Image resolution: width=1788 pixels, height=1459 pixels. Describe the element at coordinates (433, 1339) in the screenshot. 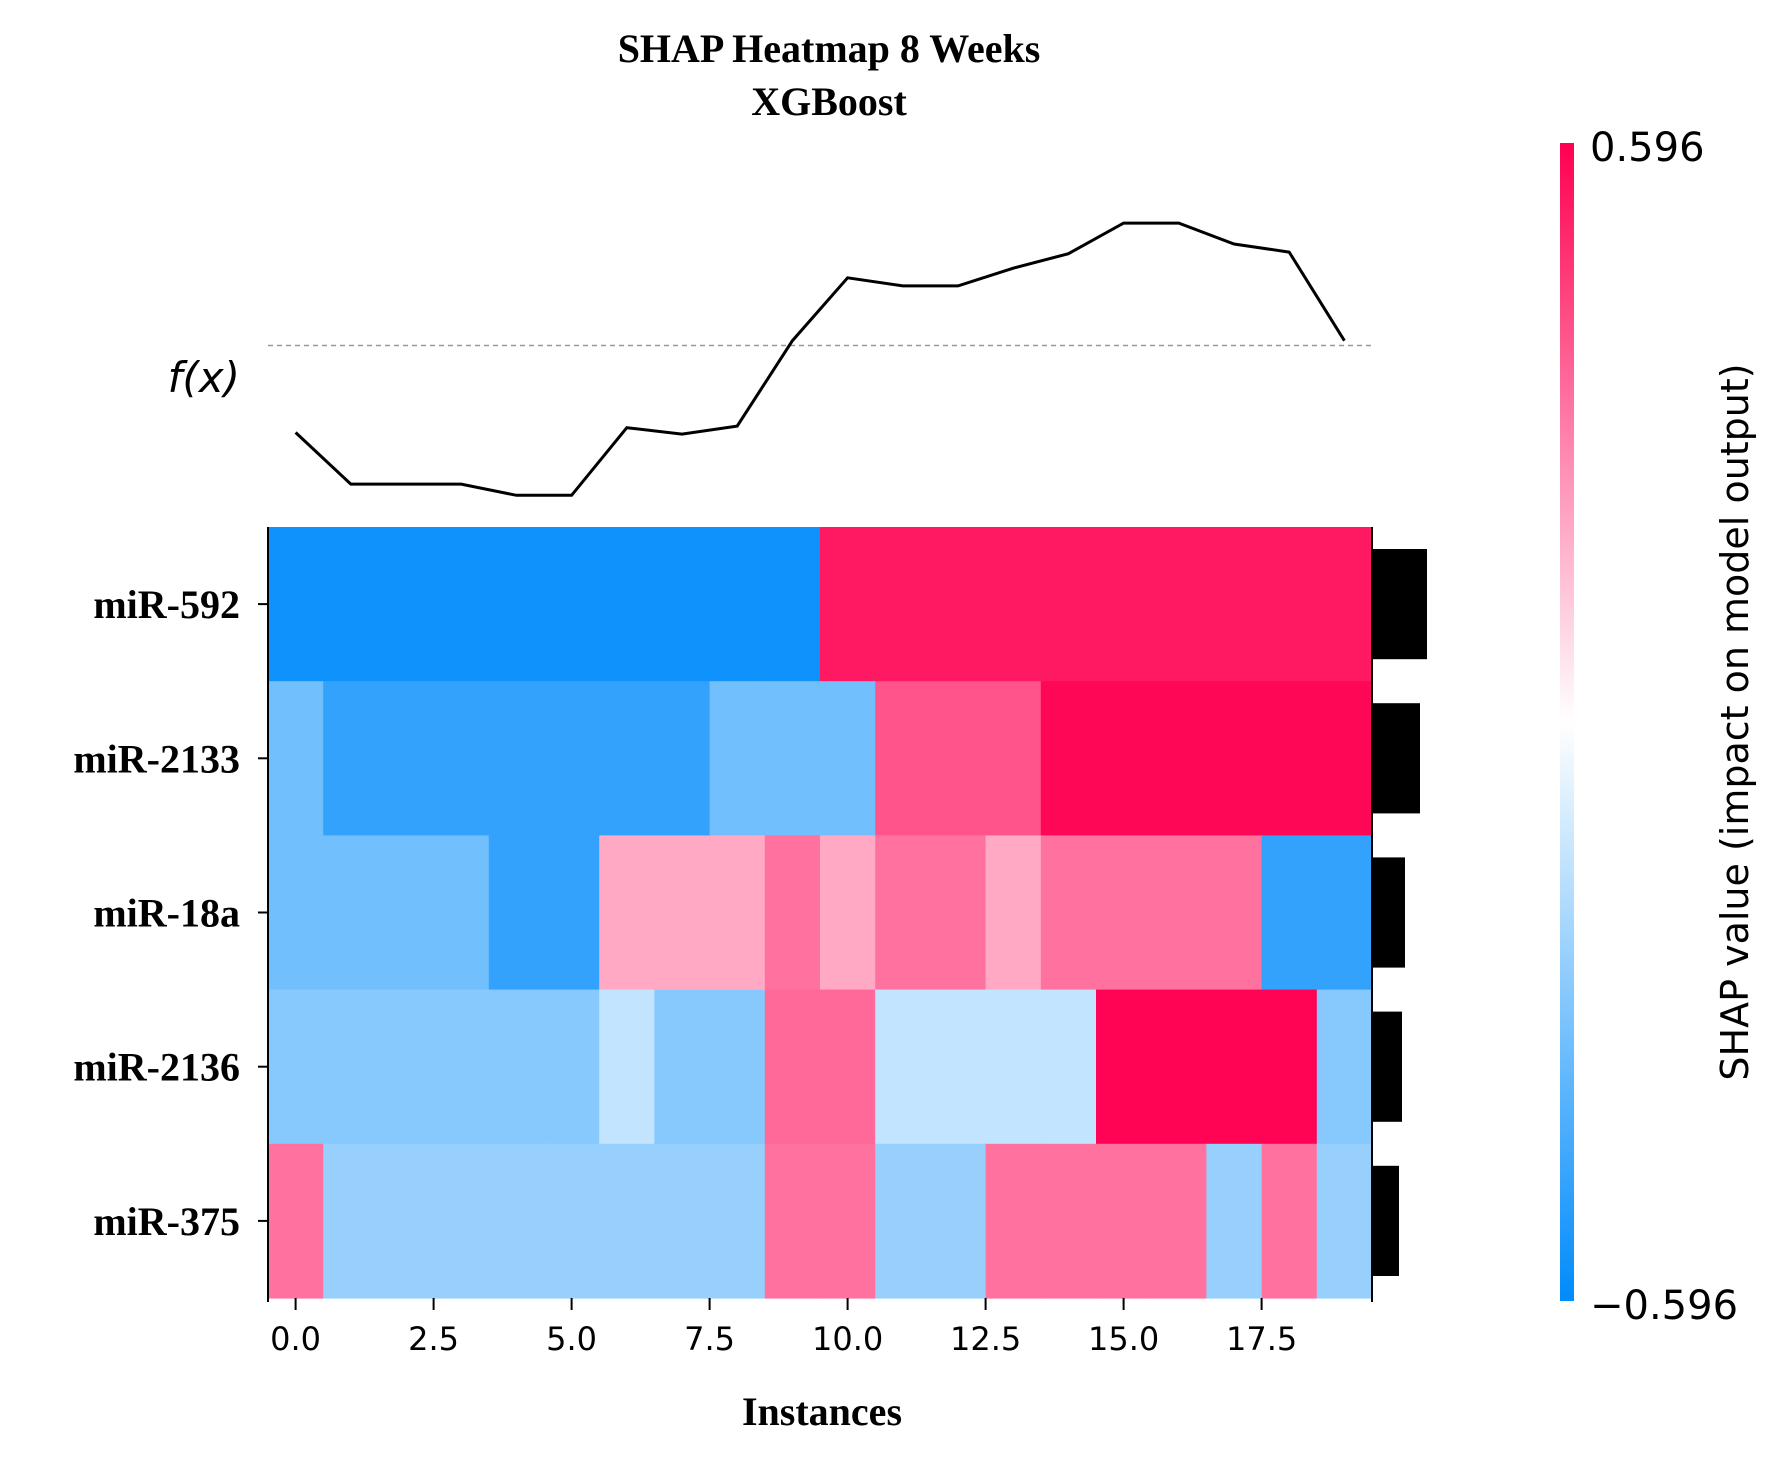

I see `x-tick-label: 2.5` at that location.